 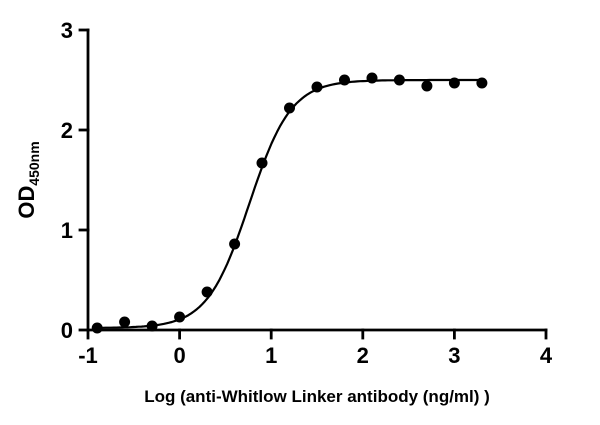 What do you see at coordinates (179, 355) in the screenshot?
I see `x-tick-label: 0` at bounding box center [179, 355].